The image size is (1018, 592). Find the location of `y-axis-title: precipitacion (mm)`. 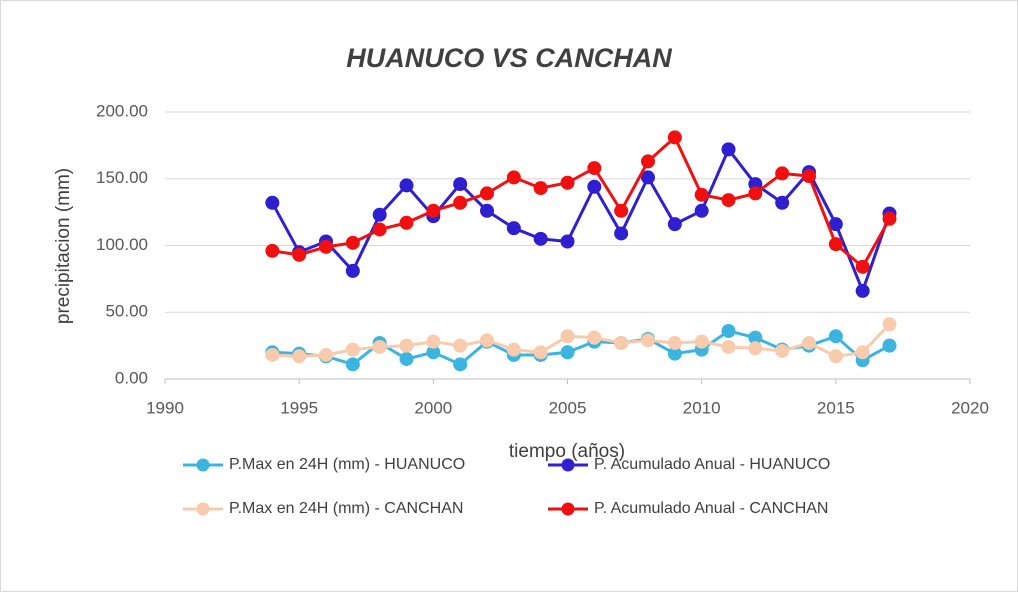

y-axis-title: precipitacion (mm) is located at coordinates (63, 246).